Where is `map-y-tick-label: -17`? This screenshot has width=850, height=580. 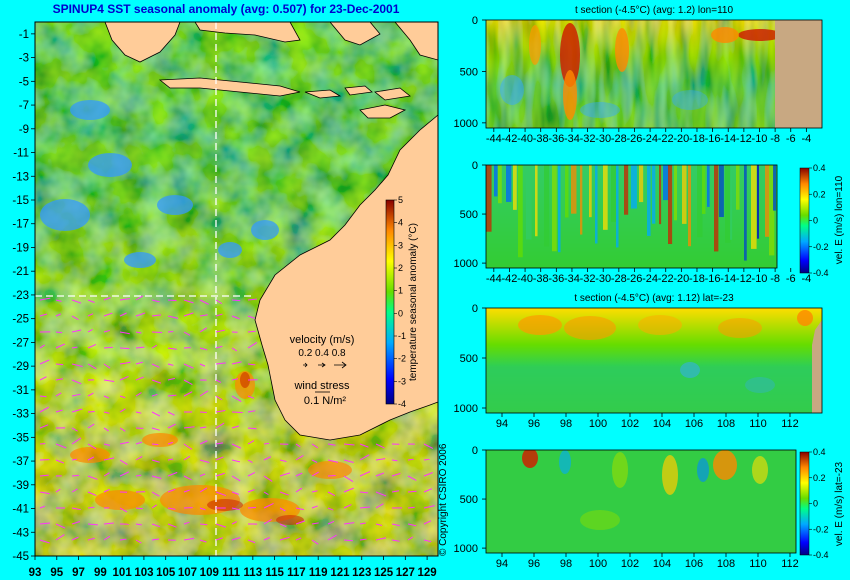 map-y-tick-label: -17 is located at coordinates (20, 225).